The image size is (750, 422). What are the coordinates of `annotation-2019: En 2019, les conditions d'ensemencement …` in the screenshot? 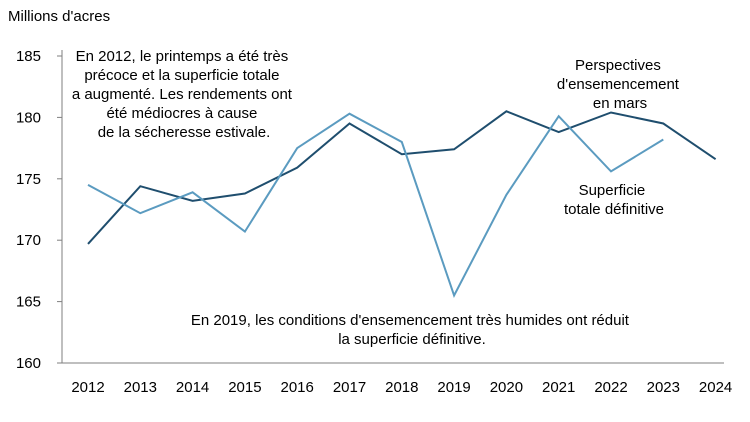 It's located at (412, 330).